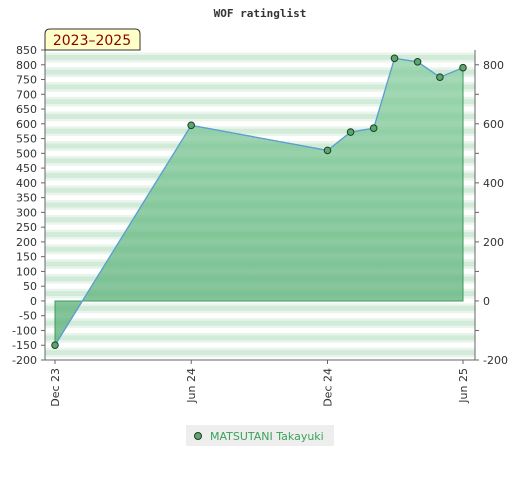 The width and height of the screenshot is (520, 480). What do you see at coordinates (493, 124) in the screenshot?
I see `y-tick-label-right: 600` at bounding box center [493, 124].